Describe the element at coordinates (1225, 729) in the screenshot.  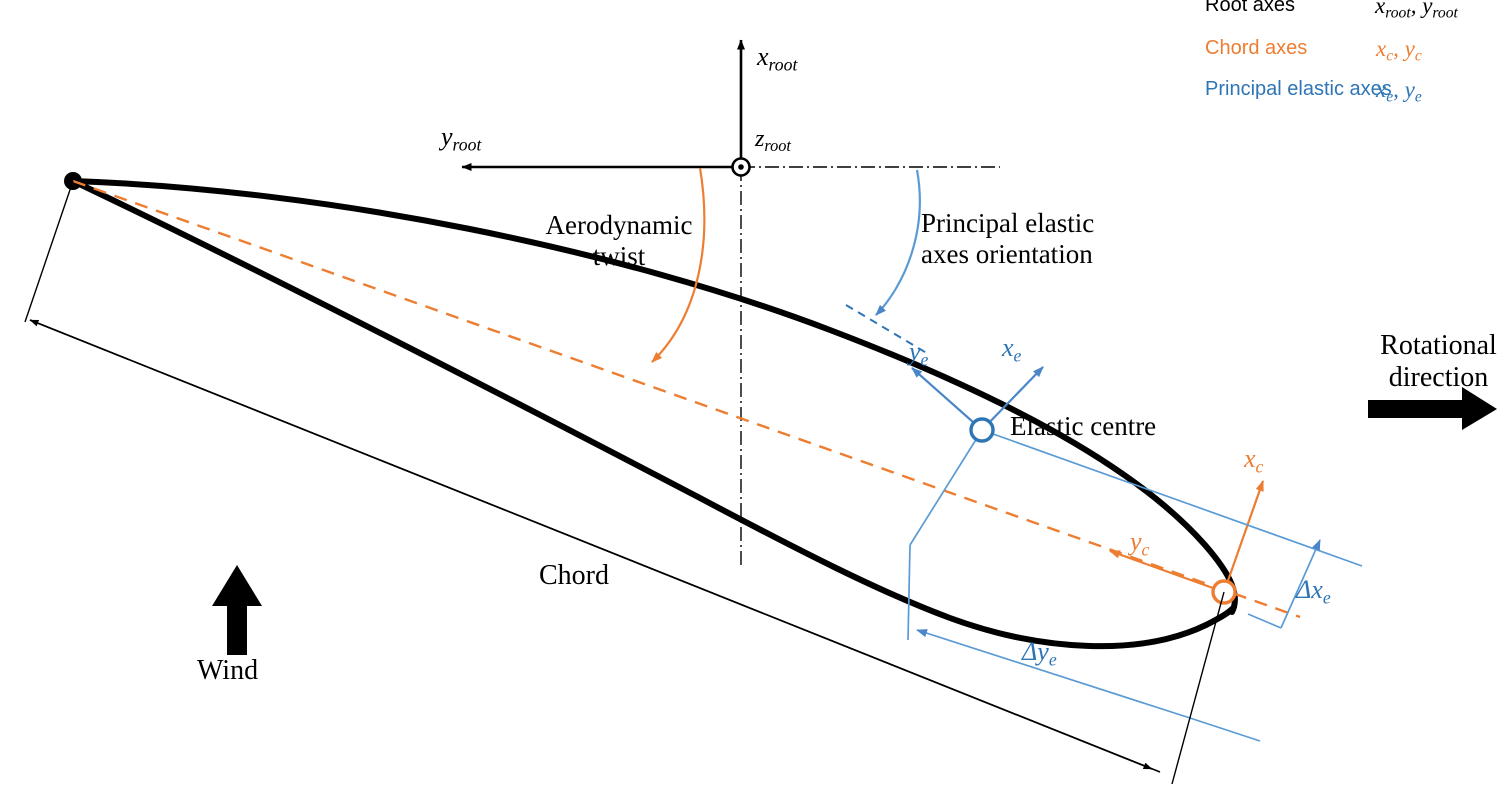
I see `delta-y-e-extension-right` at that location.